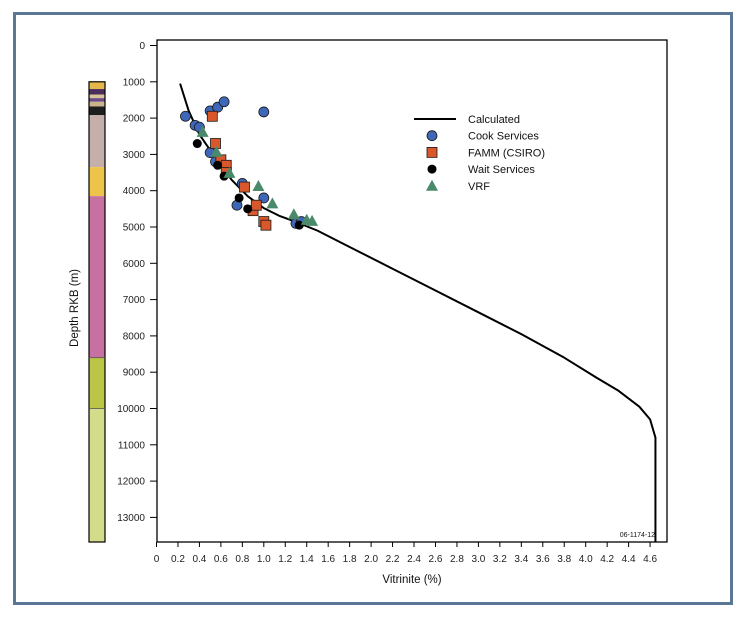 The height and width of the screenshot is (620, 750). I want to click on x-tick-label: 2.8, so click(457, 559).